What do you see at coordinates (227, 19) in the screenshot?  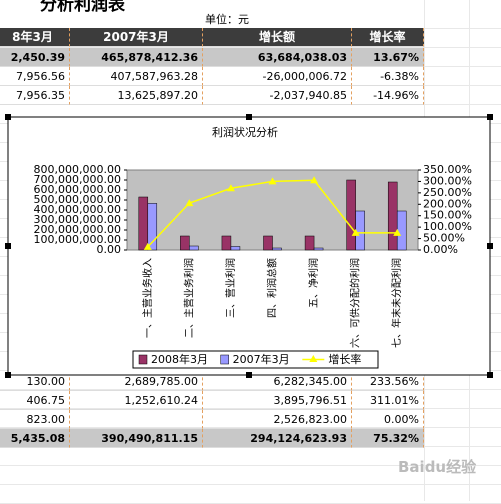 I see `unit-label: 单位：元` at bounding box center [227, 19].